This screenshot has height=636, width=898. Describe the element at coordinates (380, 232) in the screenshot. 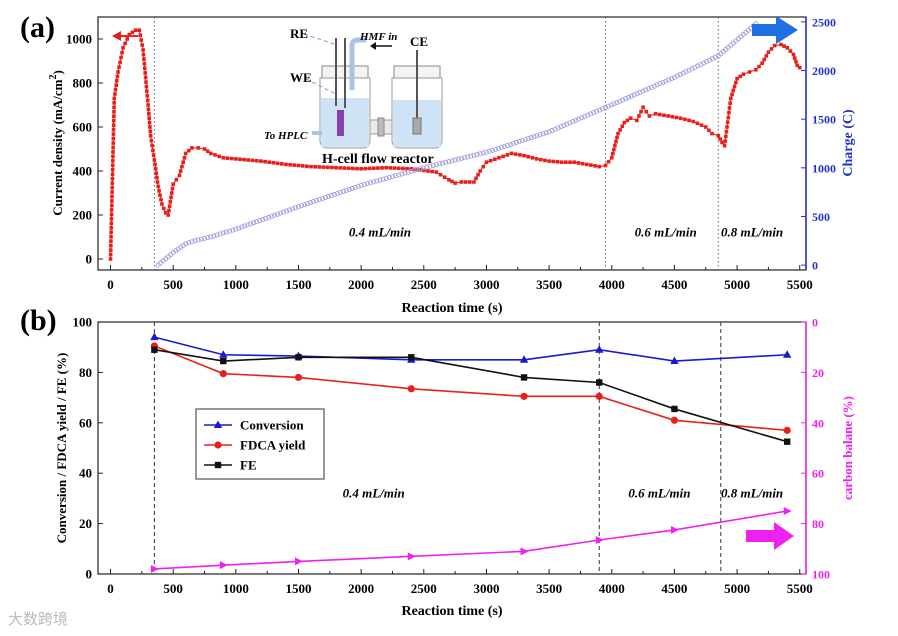

I see `flow-rate-label: 0.4 mL/min` at that location.